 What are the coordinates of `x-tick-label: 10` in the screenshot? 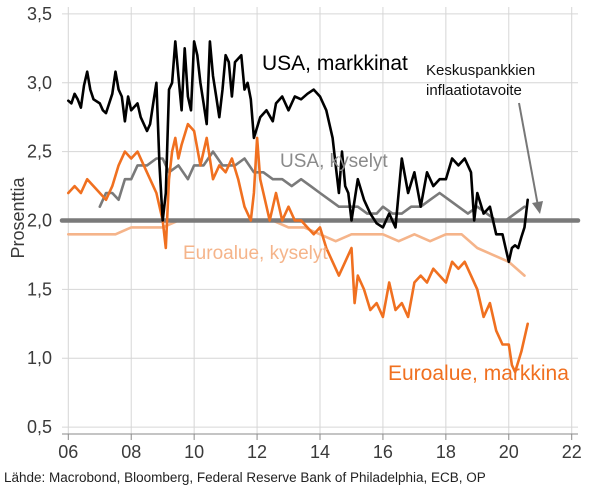 It's located at (194, 452).